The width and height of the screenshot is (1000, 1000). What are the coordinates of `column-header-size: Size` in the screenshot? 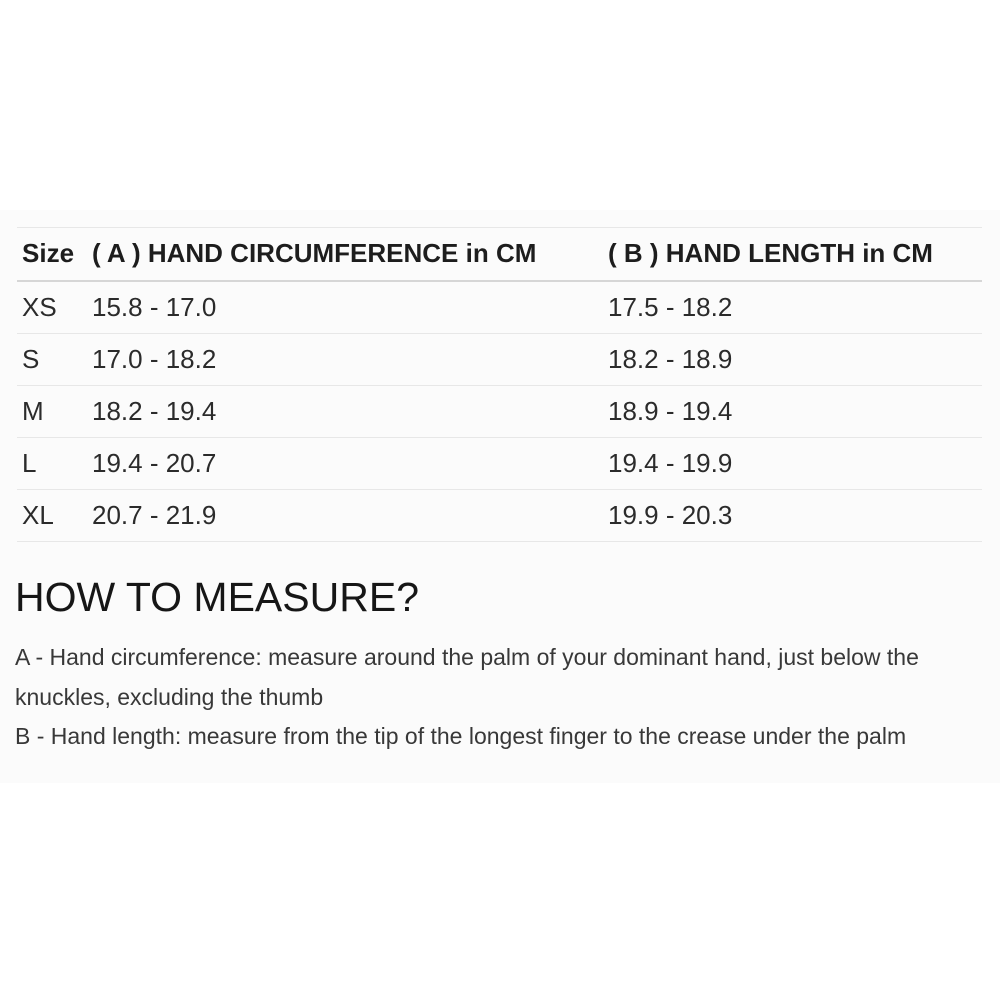 It's located at (54, 254).